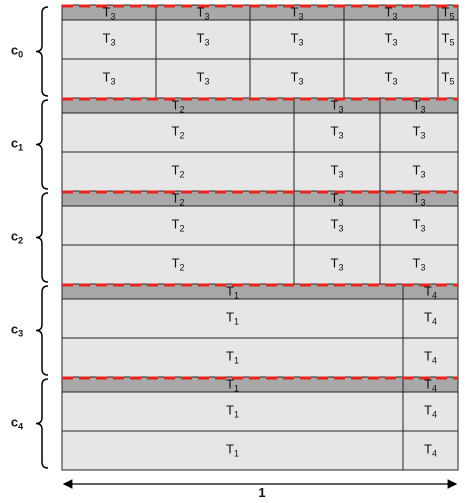 The height and width of the screenshot is (503, 474). What do you see at coordinates (20, 241) in the screenshot?
I see `group-label-sub: 2` at bounding box center [20, 241].